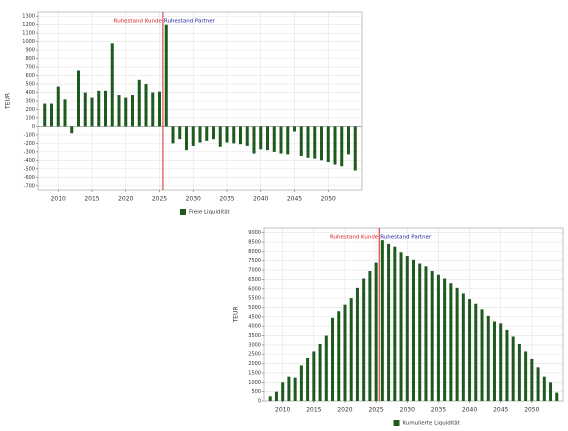 This screenshot has height=431, width=568. What do you see at coordinates (58, 199) in the screenshot?
I see `x-tick-label: 2010` at bounding box center [58, 199].